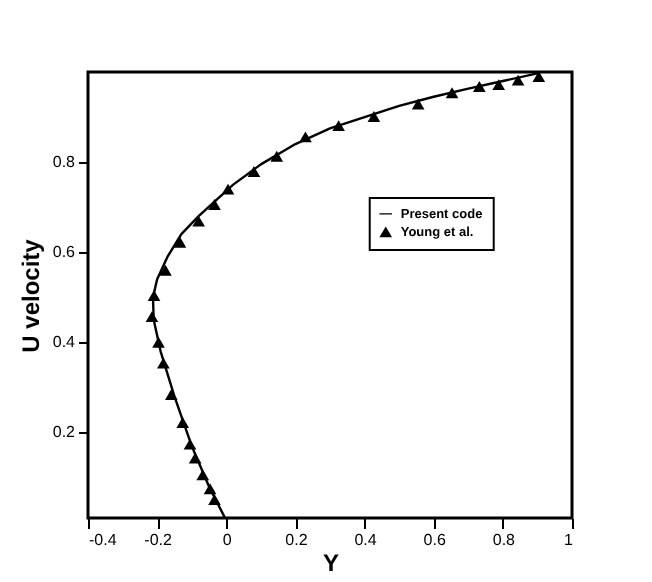 This screenshot has height=582, width=652. Describe the element at coordinates (159, 540) in the screenshot. I see `x-tick-label: -0.2` at that location.